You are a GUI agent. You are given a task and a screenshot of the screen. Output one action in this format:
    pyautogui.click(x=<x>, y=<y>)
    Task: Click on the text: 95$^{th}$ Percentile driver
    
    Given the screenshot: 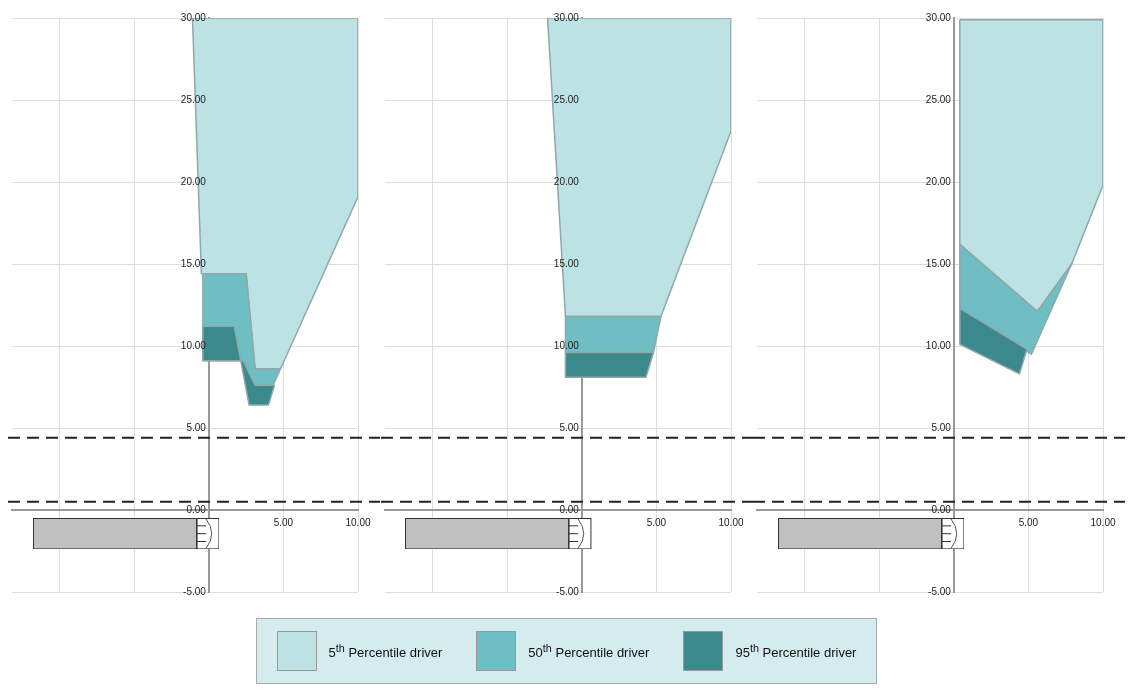 What is the action you would take?
    pyautogui.click(x=796, y=651)
    